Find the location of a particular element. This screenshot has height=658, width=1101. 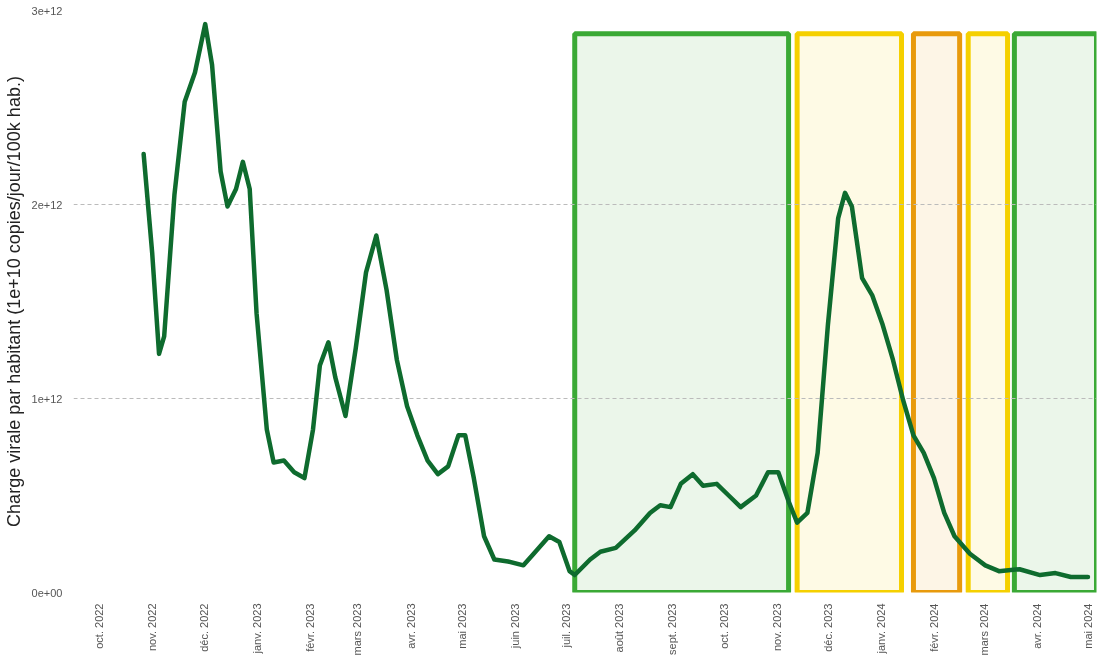

y-tick-label: 2e+12 is located at coordinates (47, 204).